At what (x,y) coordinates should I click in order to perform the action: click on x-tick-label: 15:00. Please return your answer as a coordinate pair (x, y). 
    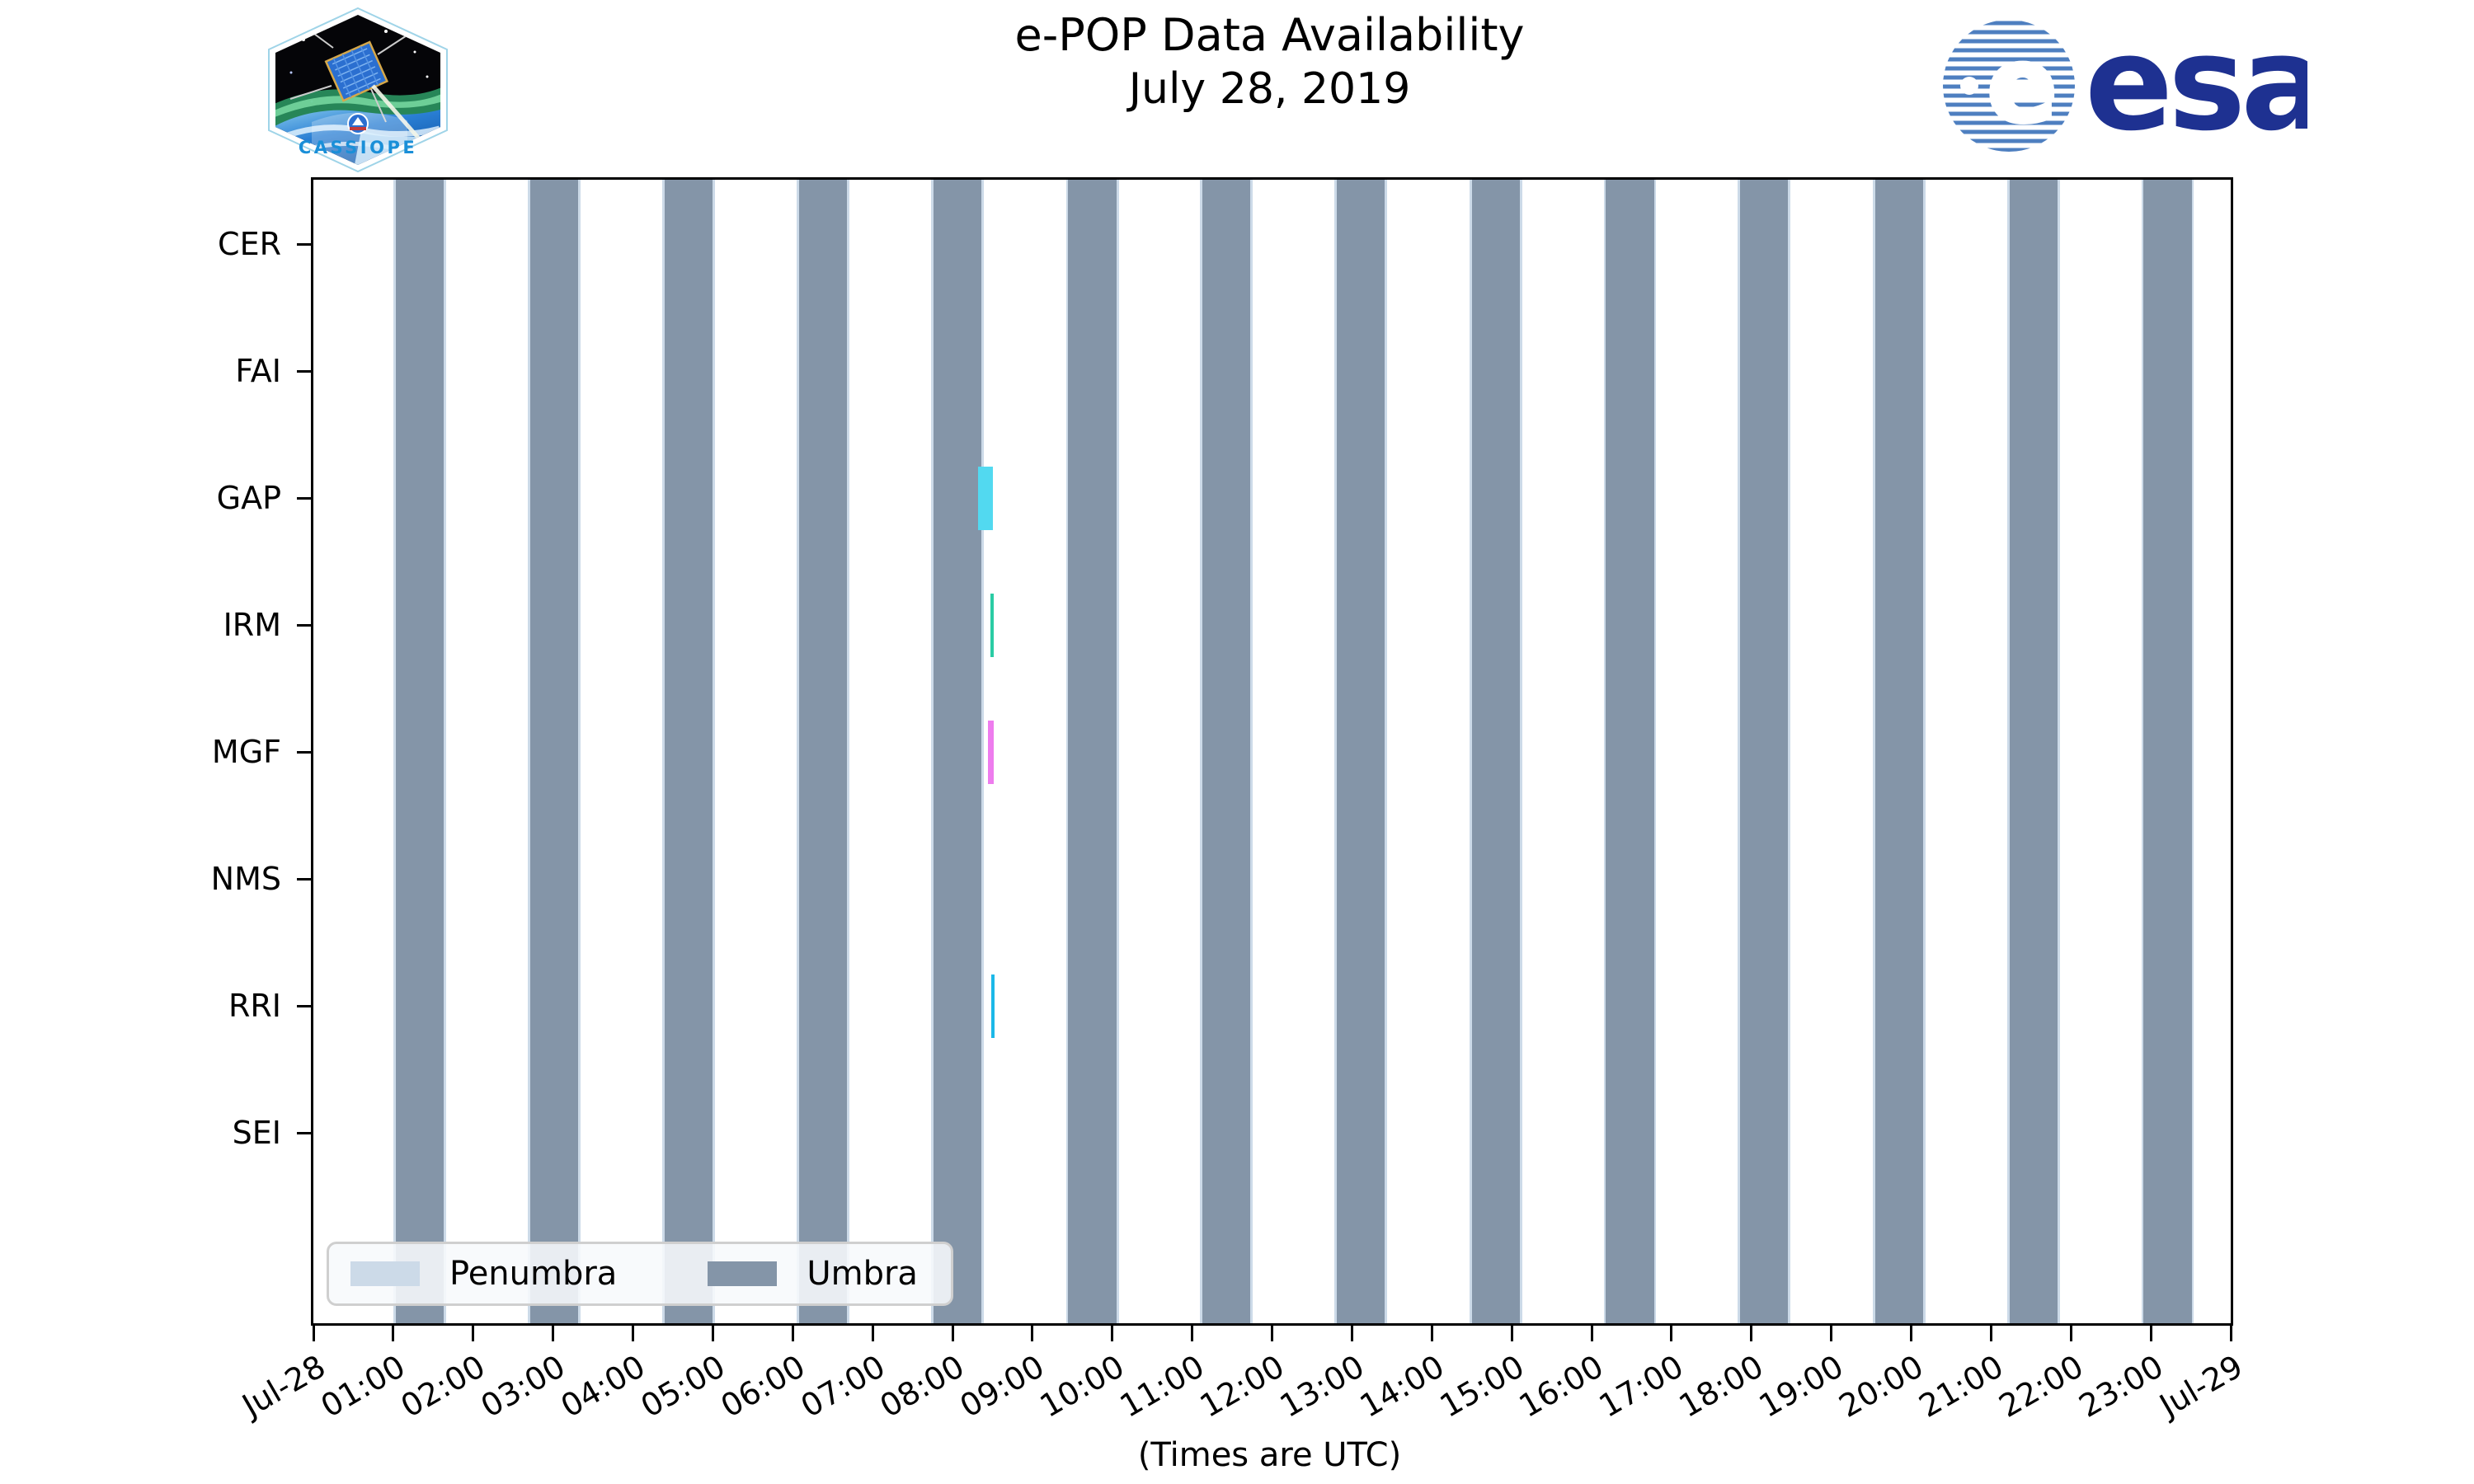
    Looking at the image, I should click on (1482, 1386).